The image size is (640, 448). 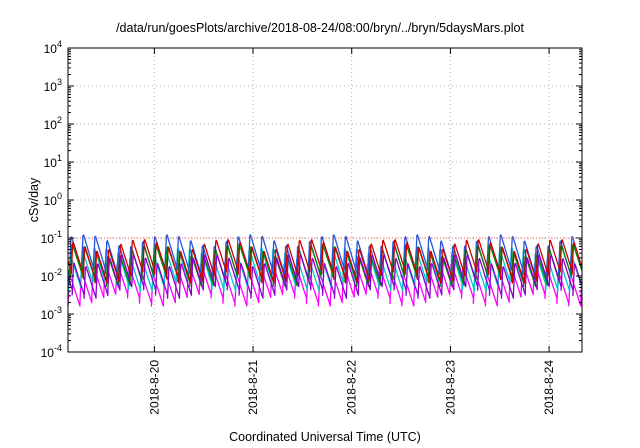 What do you see at coordinates (51, 237) in the screenshot?
I see `y-tick-label: 10⁻¹` at bounding box center [51, 237].